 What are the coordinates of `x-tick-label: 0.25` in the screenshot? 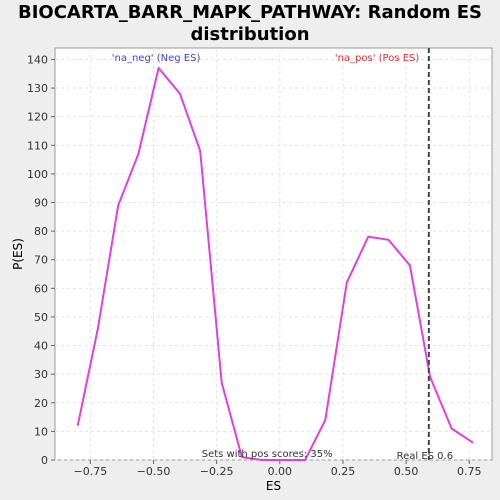 It's located at (343, 471).